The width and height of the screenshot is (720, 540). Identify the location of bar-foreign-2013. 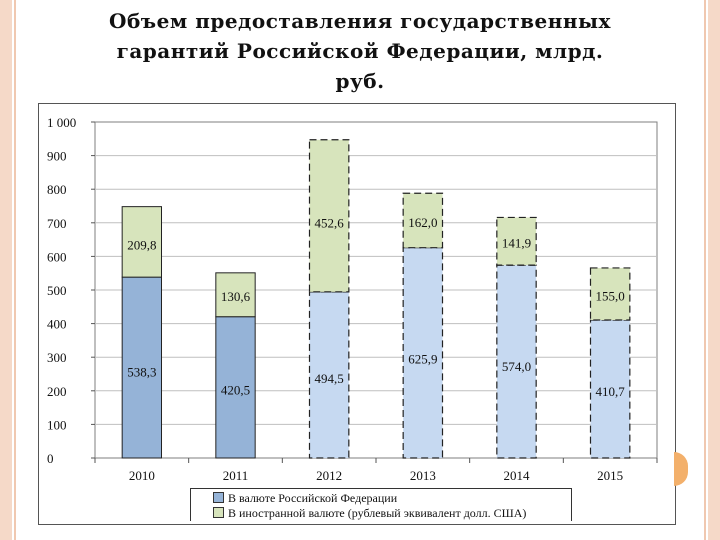
(423, 220).